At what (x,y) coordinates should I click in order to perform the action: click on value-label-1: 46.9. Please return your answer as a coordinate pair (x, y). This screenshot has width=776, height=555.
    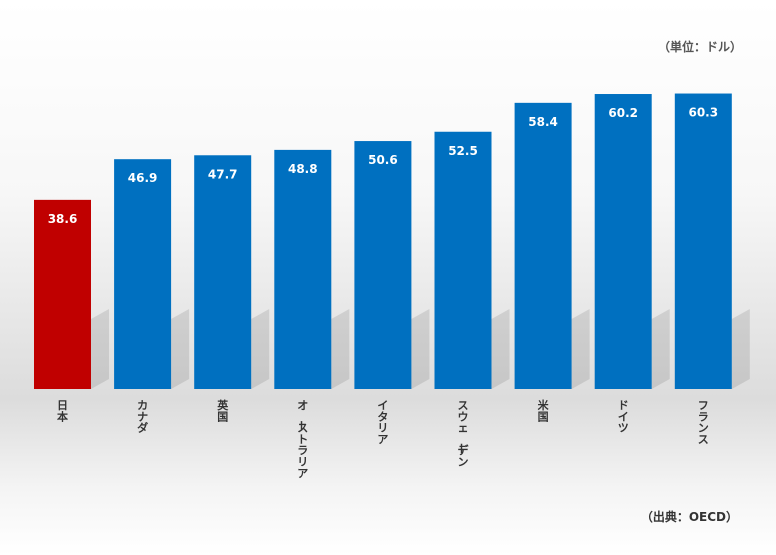
    Looking at the image, I should click on (143, 178).